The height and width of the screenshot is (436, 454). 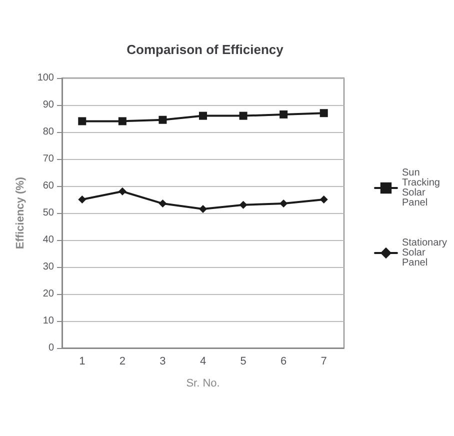 I want to click on y-axis-title: Efficiency (%), so click(x=20, y=213).